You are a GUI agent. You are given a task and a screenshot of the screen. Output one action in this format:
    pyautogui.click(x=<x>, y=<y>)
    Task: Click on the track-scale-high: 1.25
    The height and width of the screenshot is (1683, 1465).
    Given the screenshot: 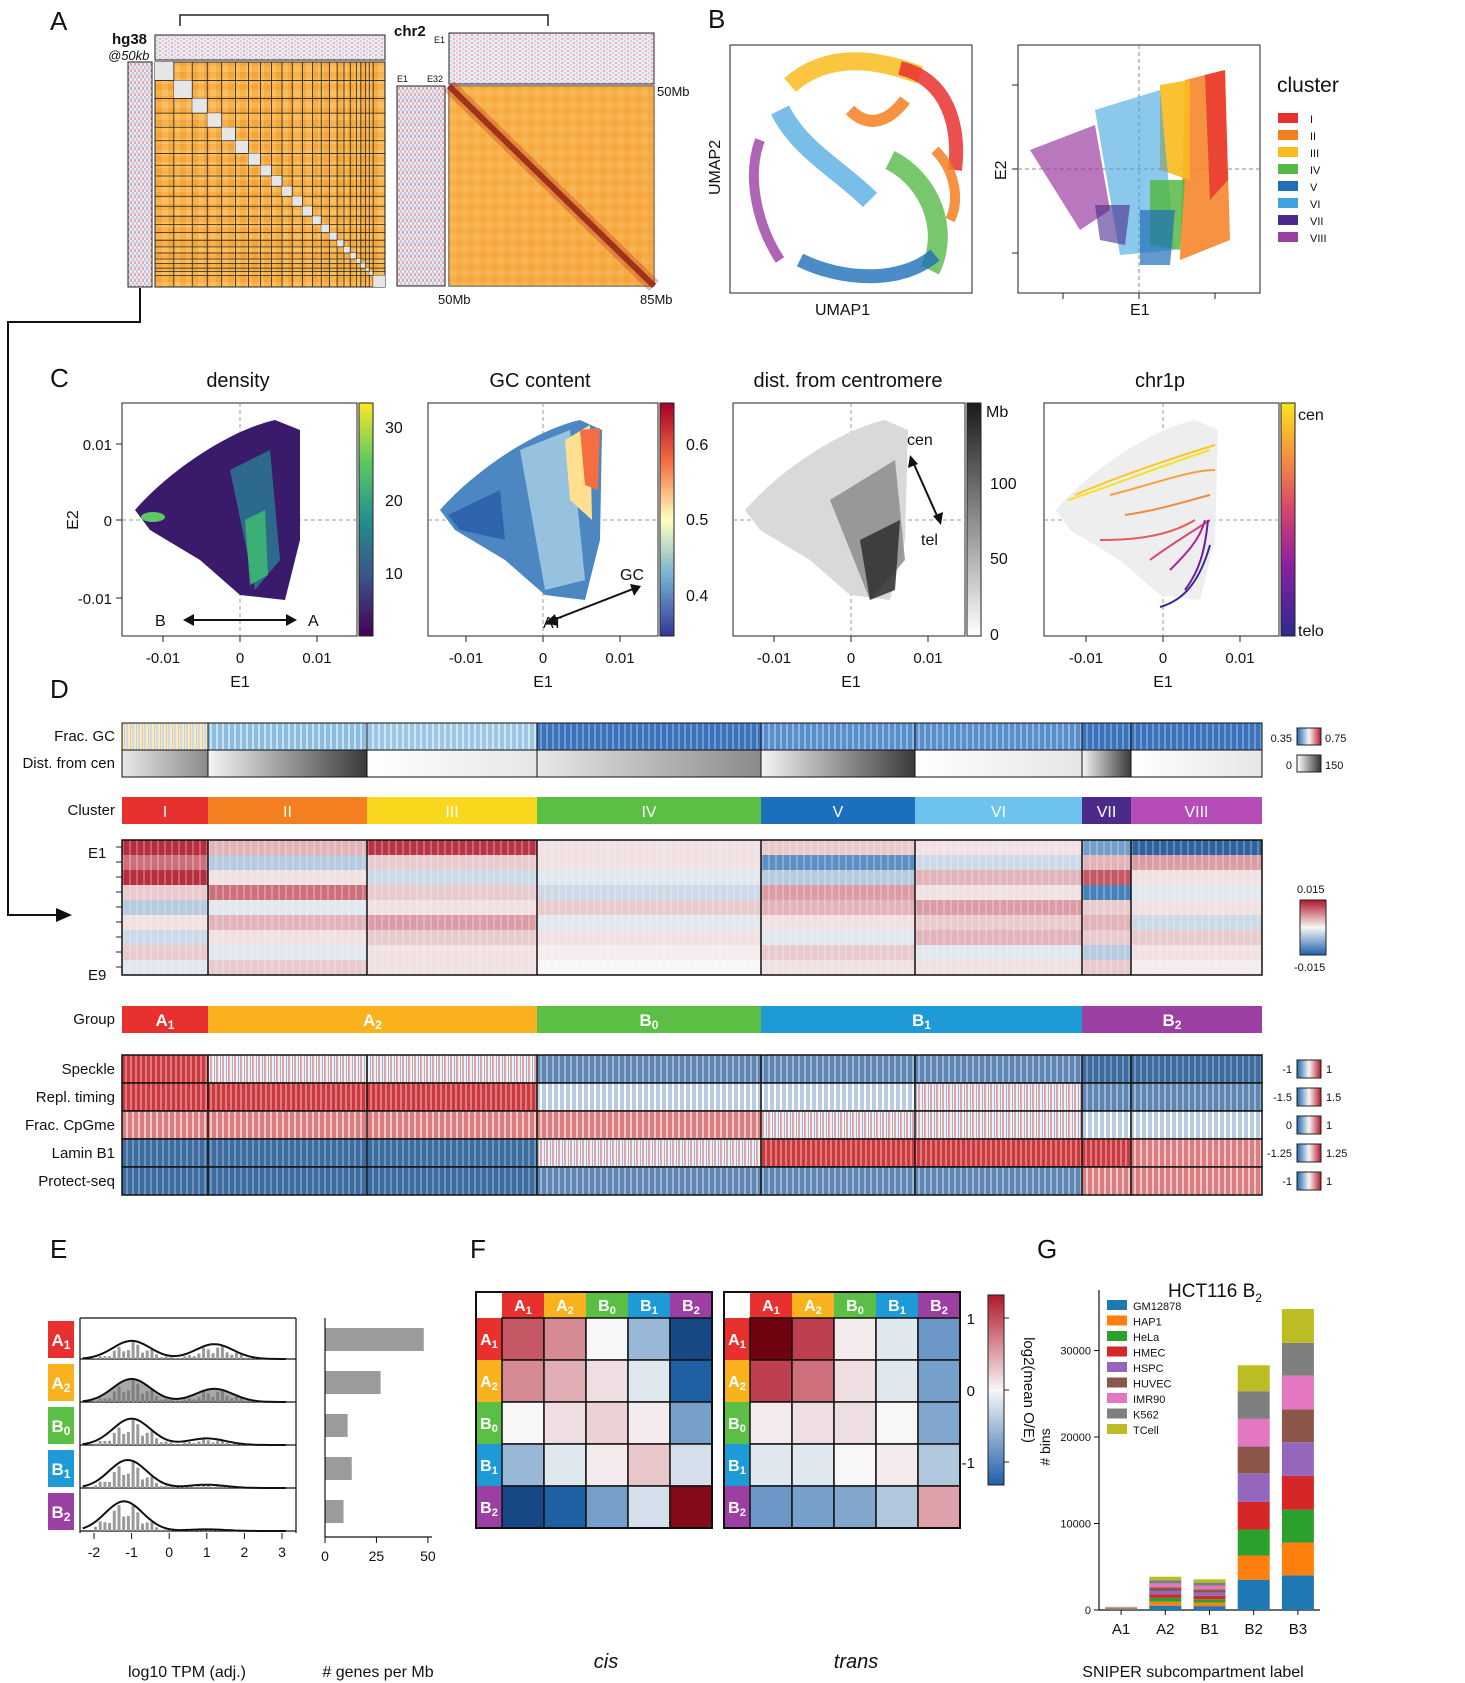 What is the action you would take?
    pyautogui.click(x=1336, y=1154)
    